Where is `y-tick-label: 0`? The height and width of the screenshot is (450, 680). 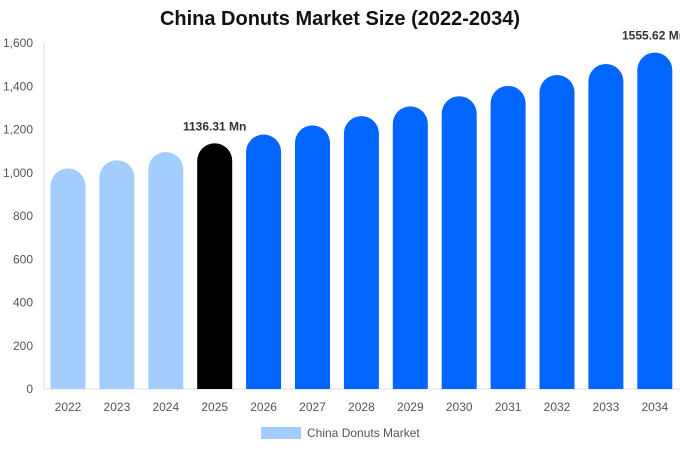
y-tick-label: 0 is located at coordinates (29, 389).